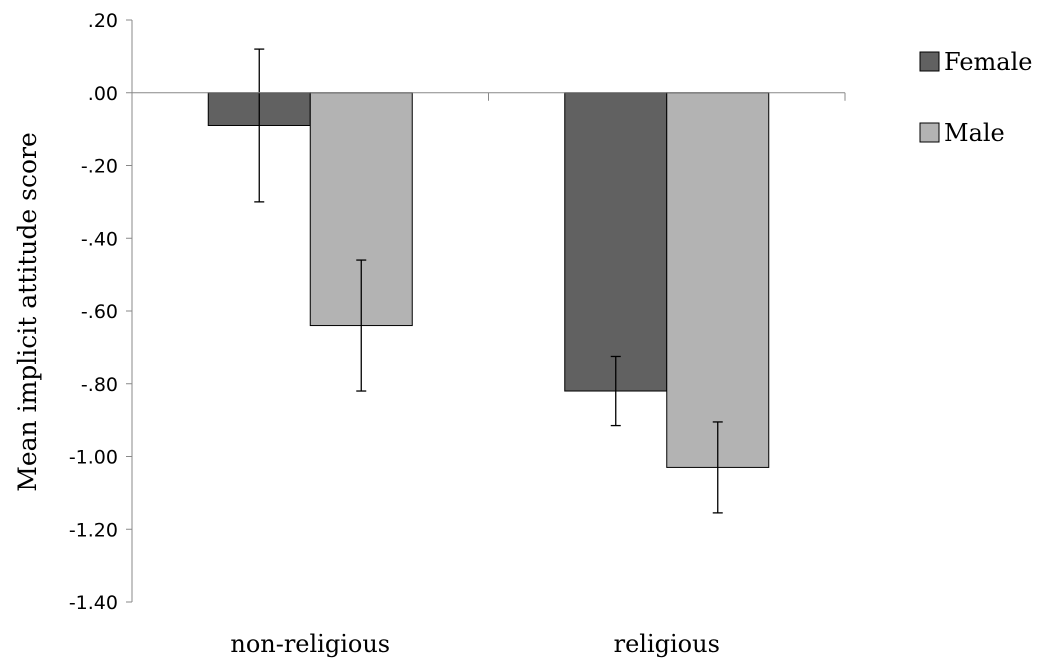 This screenshot has height=663, width=1051. Describe the element at coordinates (475, 644) in the screenshot. I see `x-axis-categories: non-religious religious` at that location.